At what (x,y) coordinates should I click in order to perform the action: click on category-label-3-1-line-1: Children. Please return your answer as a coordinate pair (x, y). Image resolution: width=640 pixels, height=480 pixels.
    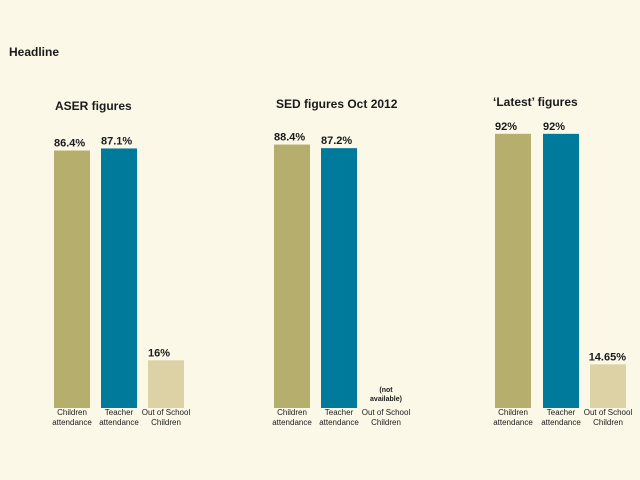
    Looking at the image, I should click on (513, 412).